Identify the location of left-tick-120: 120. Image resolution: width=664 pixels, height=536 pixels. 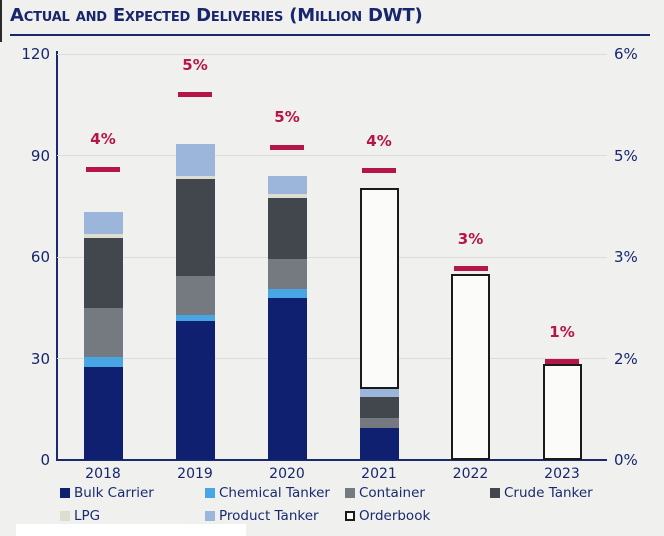
(35, 54).